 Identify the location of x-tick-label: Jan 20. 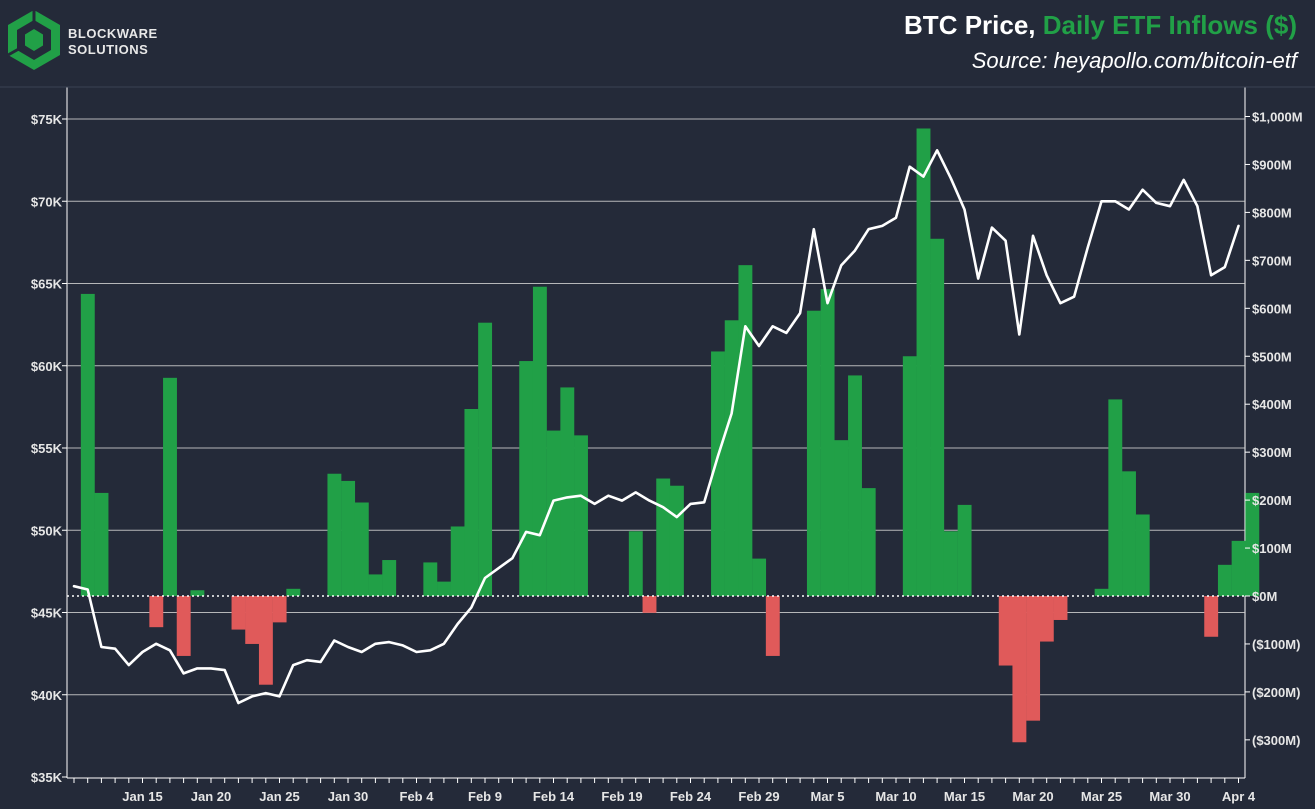
(211, 796).